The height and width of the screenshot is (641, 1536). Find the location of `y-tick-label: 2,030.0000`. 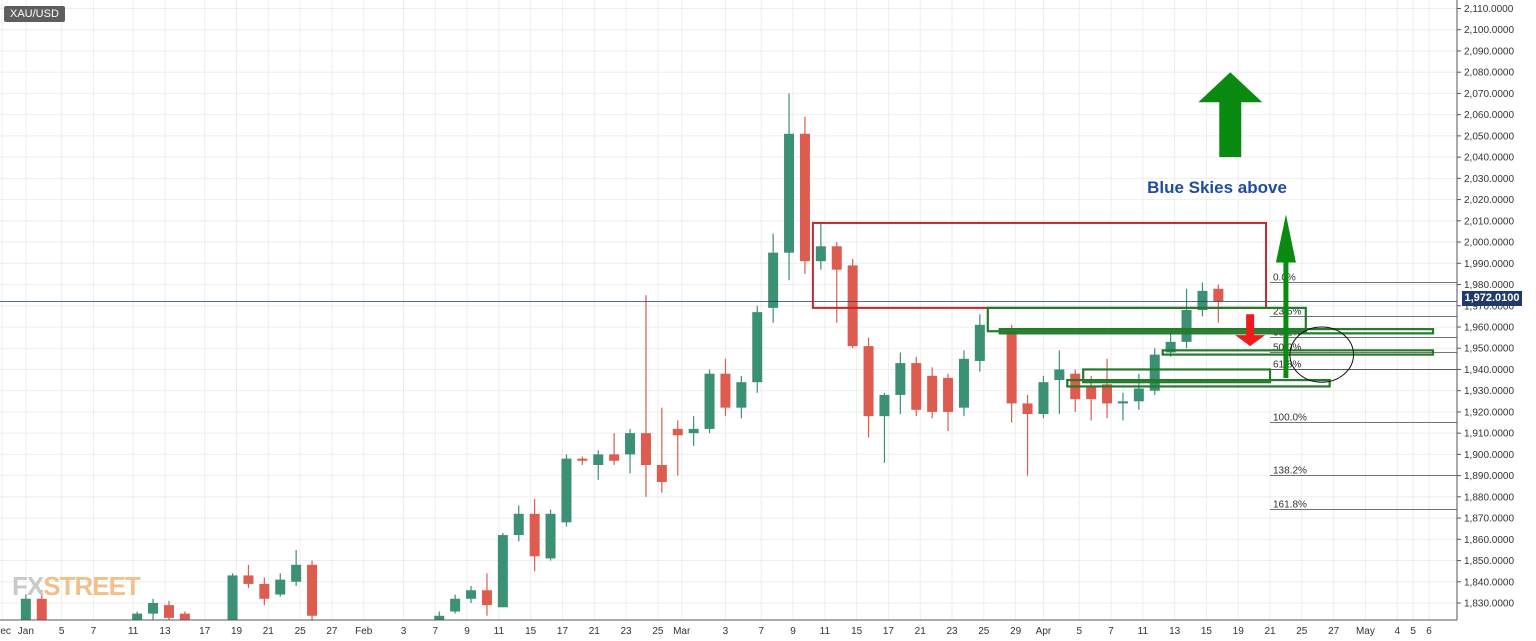

y-tick-label: 2,030.0000 is located at coordinates (1489, 179).